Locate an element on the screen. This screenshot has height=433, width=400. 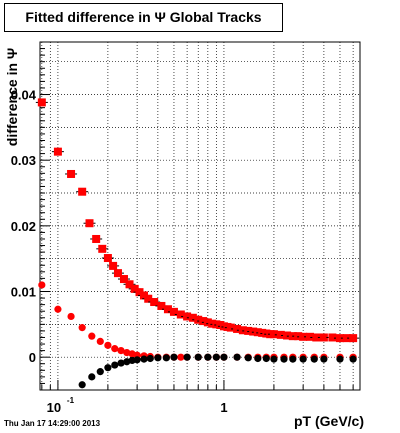
y-tick-label: 0.02 is located at coordinates (23, 226).